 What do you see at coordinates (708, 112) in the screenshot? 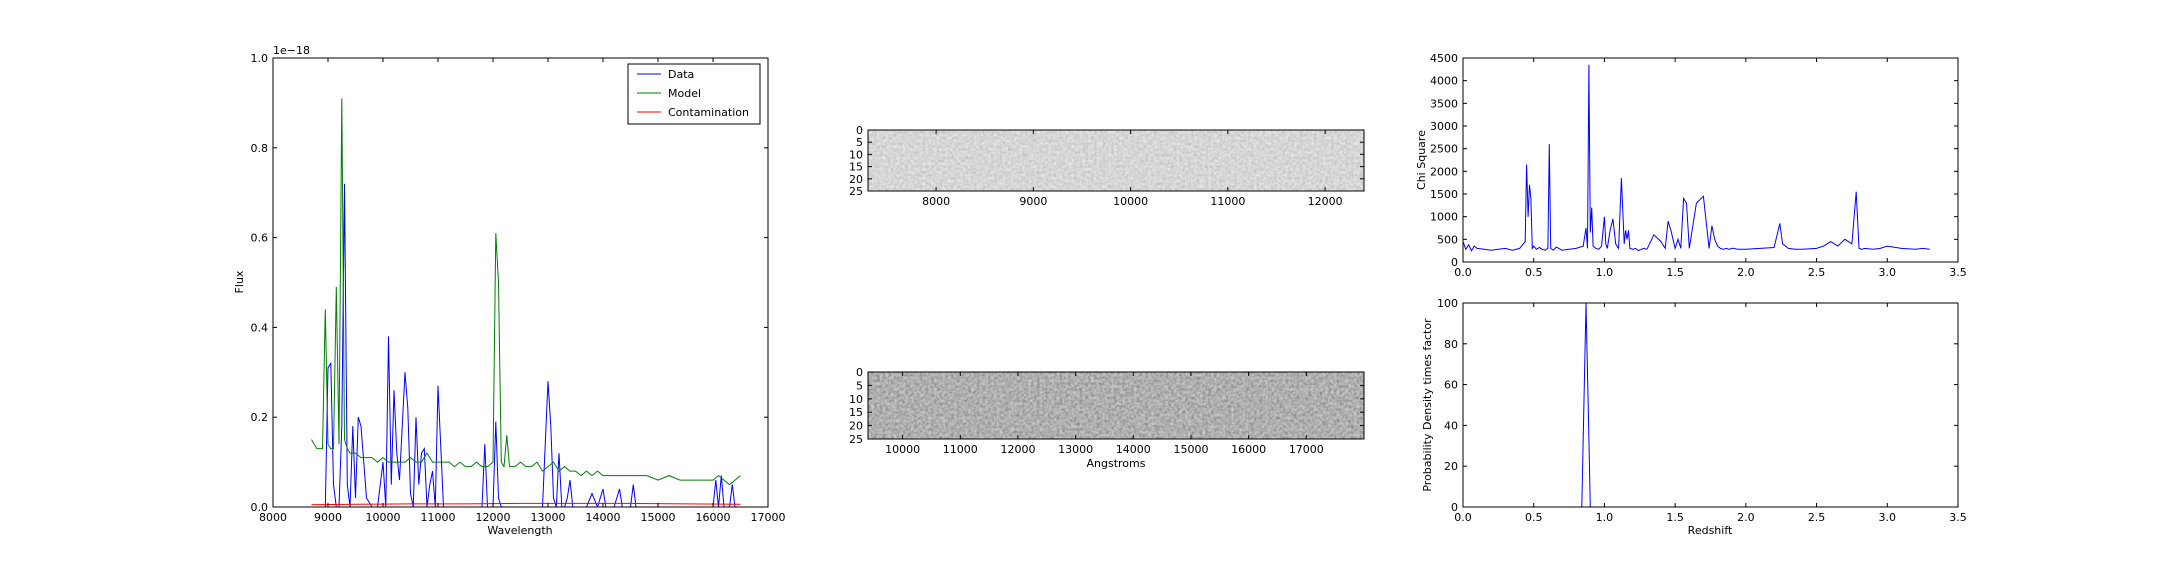
I see `legend-label-contamination: Contamination` at bounding box center [708, 112].